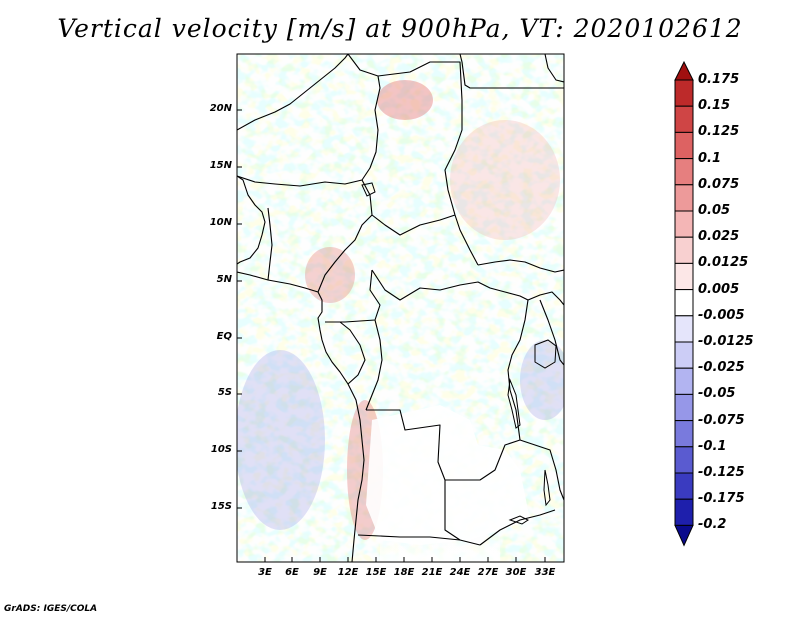 The image size is (800, 618). I want to click on lake-victoria, so click(545, 354).